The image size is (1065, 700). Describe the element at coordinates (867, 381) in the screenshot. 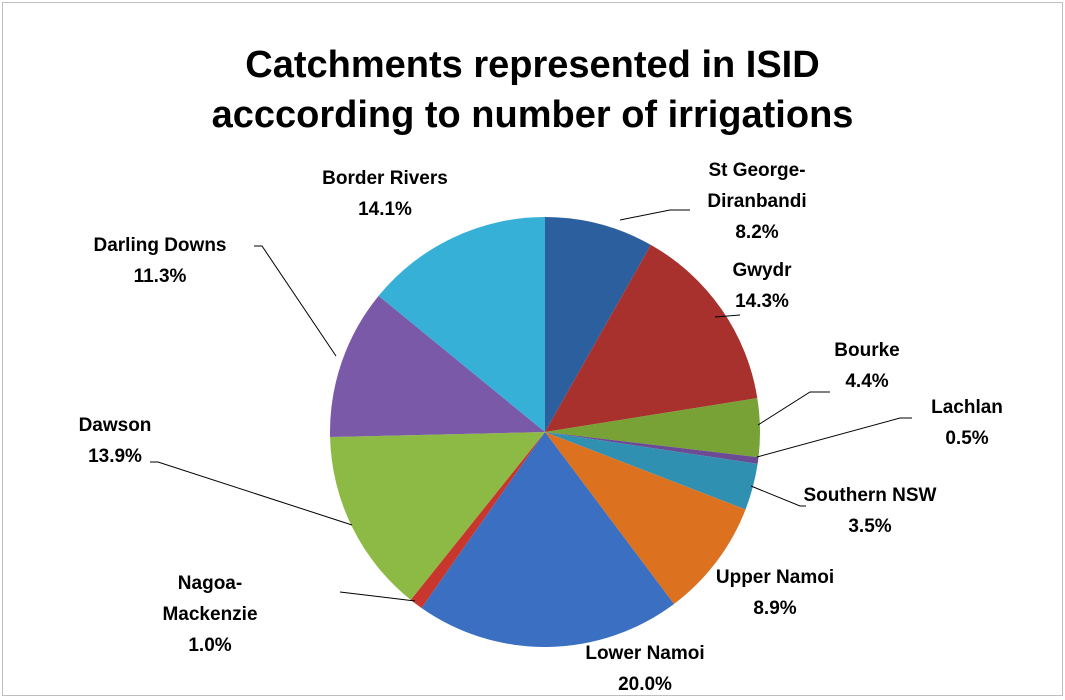

I see `data-label-value: 4.4%` at that location.